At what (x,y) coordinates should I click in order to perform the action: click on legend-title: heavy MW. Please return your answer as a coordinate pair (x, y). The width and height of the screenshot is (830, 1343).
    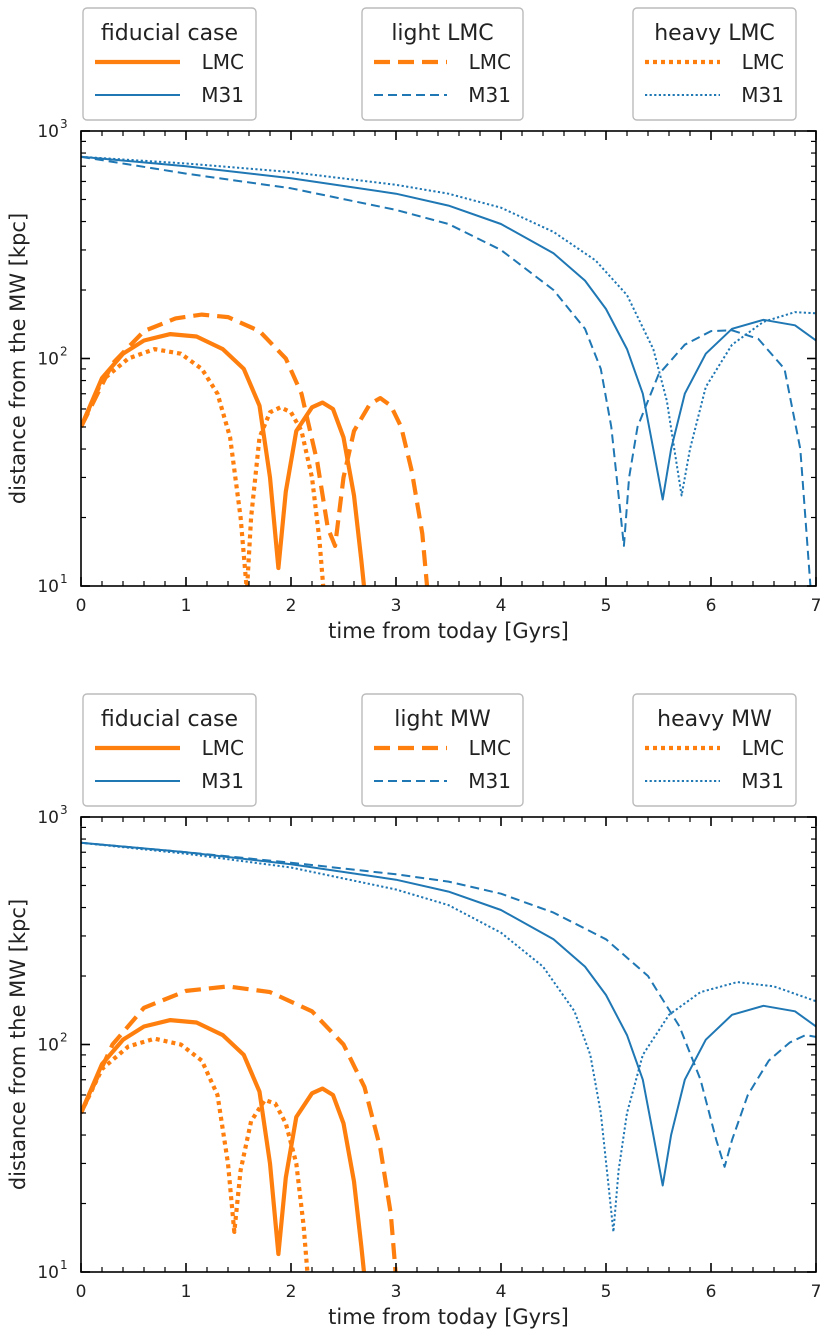
    Looking at the image, I should click on (714, 719).